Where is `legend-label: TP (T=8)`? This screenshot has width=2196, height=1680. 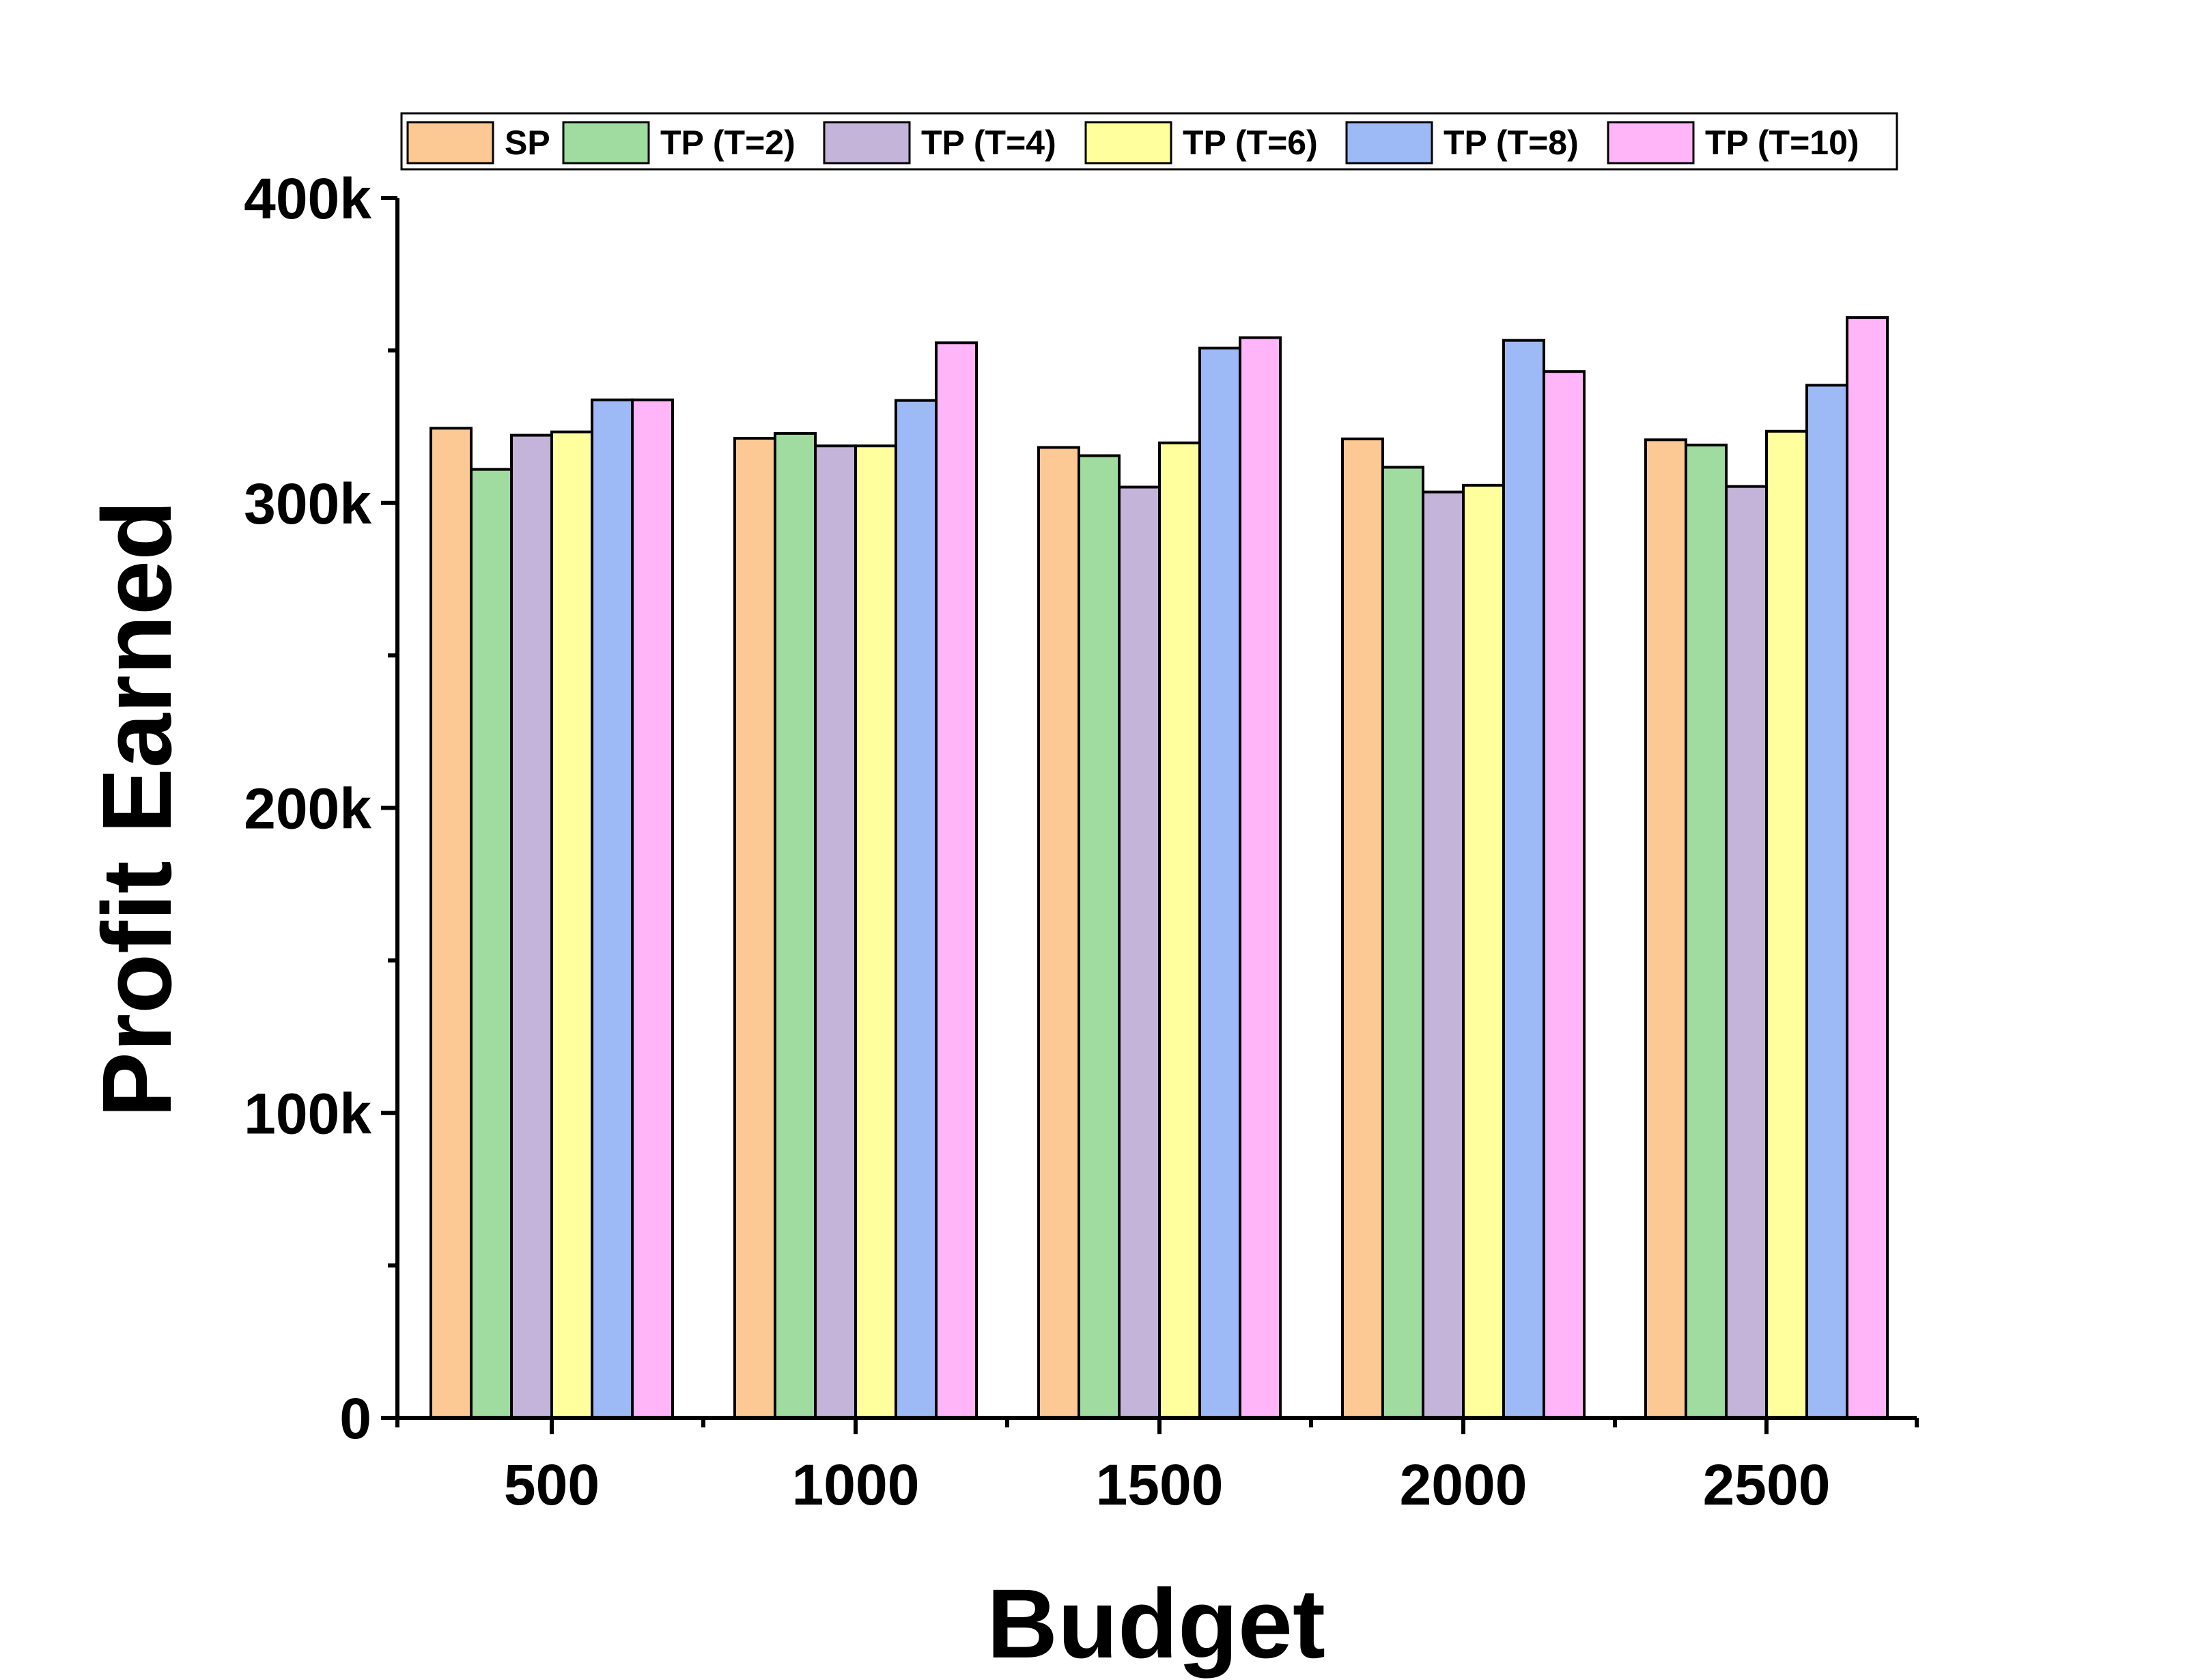 legend-label: TP (T=8) is located at coordinates (1512, 143).